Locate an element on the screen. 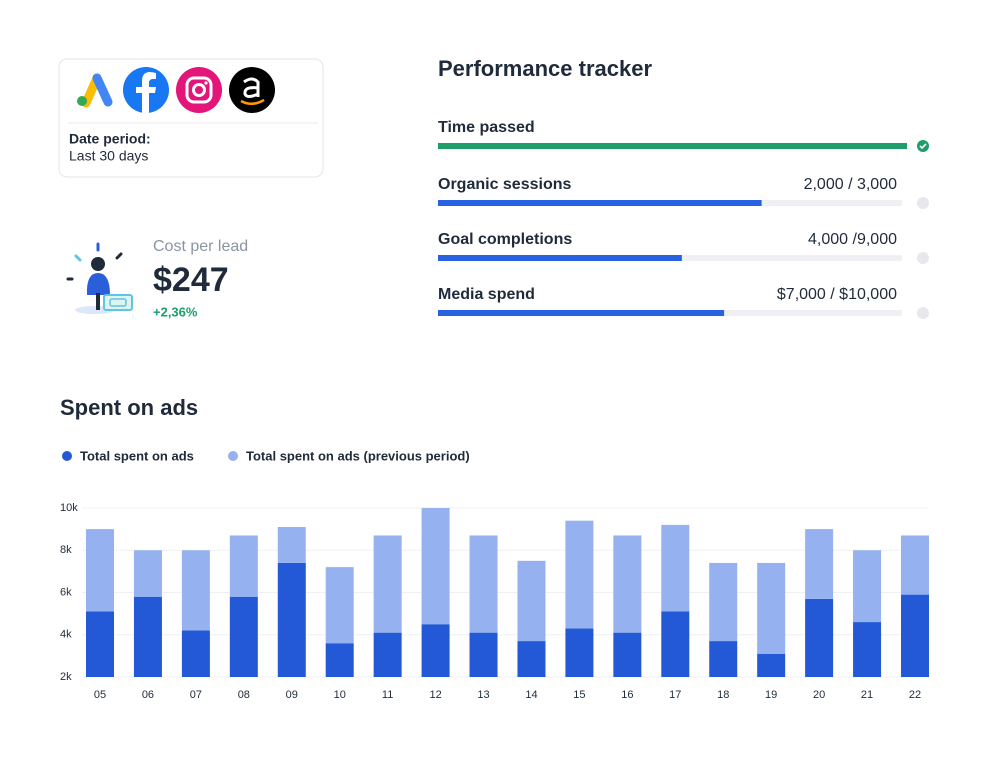 This screenshot has width=992, height=763. kpi-value: $247 is located at coordinates (191, 280).